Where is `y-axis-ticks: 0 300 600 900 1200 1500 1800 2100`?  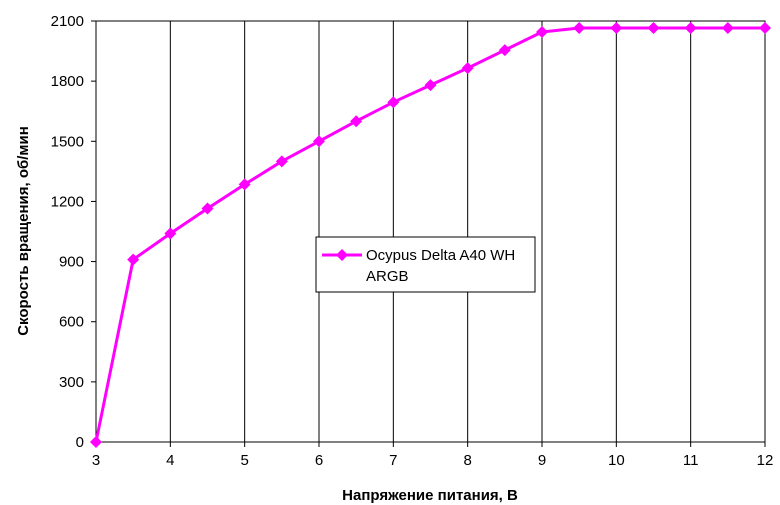 y-axis-ticks: 0 300 600 900 1200 1500 1800 2100 is located at coordinates (73, 232).